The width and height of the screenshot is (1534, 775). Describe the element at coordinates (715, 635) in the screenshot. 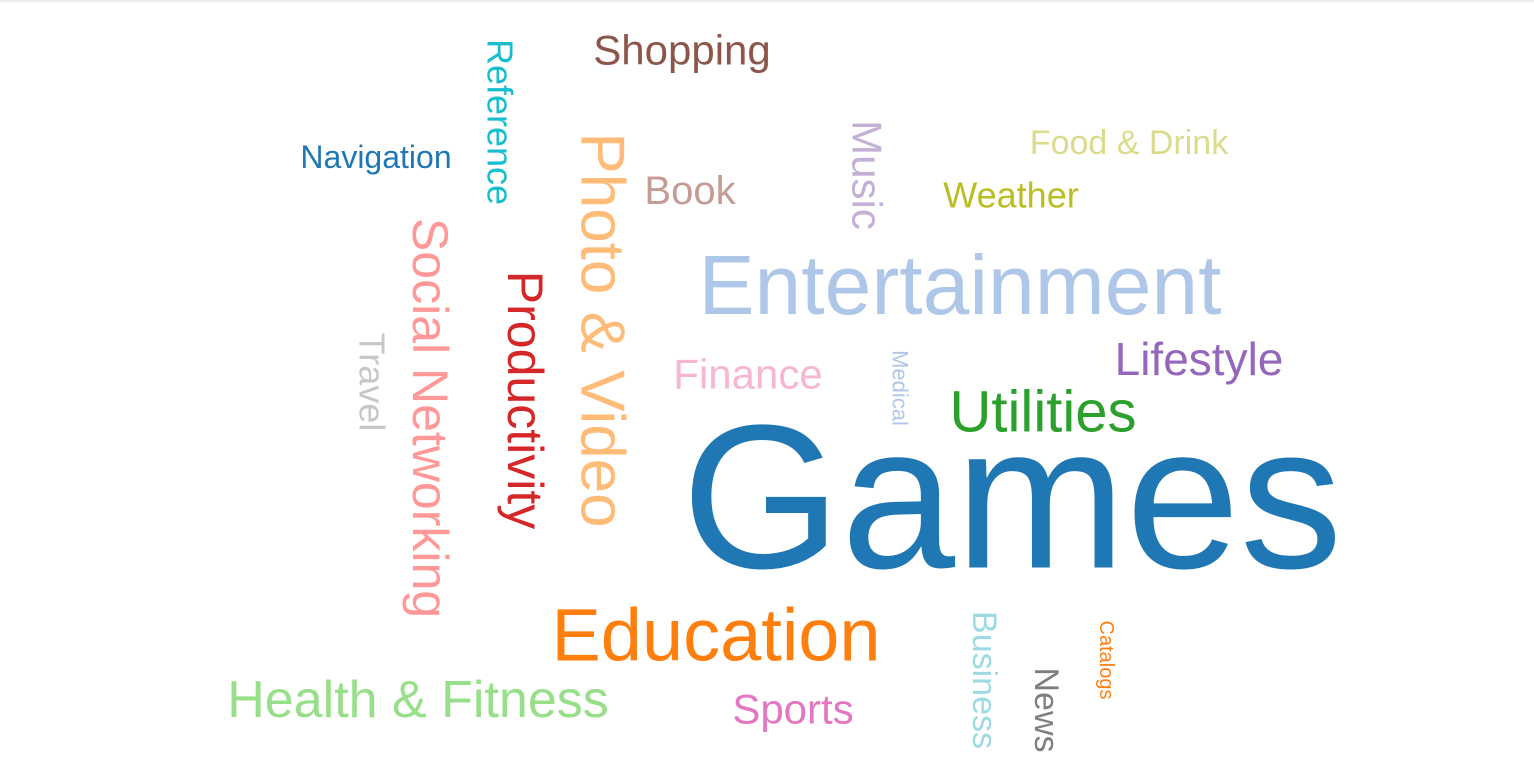

I see `word-education: Education` at that location.